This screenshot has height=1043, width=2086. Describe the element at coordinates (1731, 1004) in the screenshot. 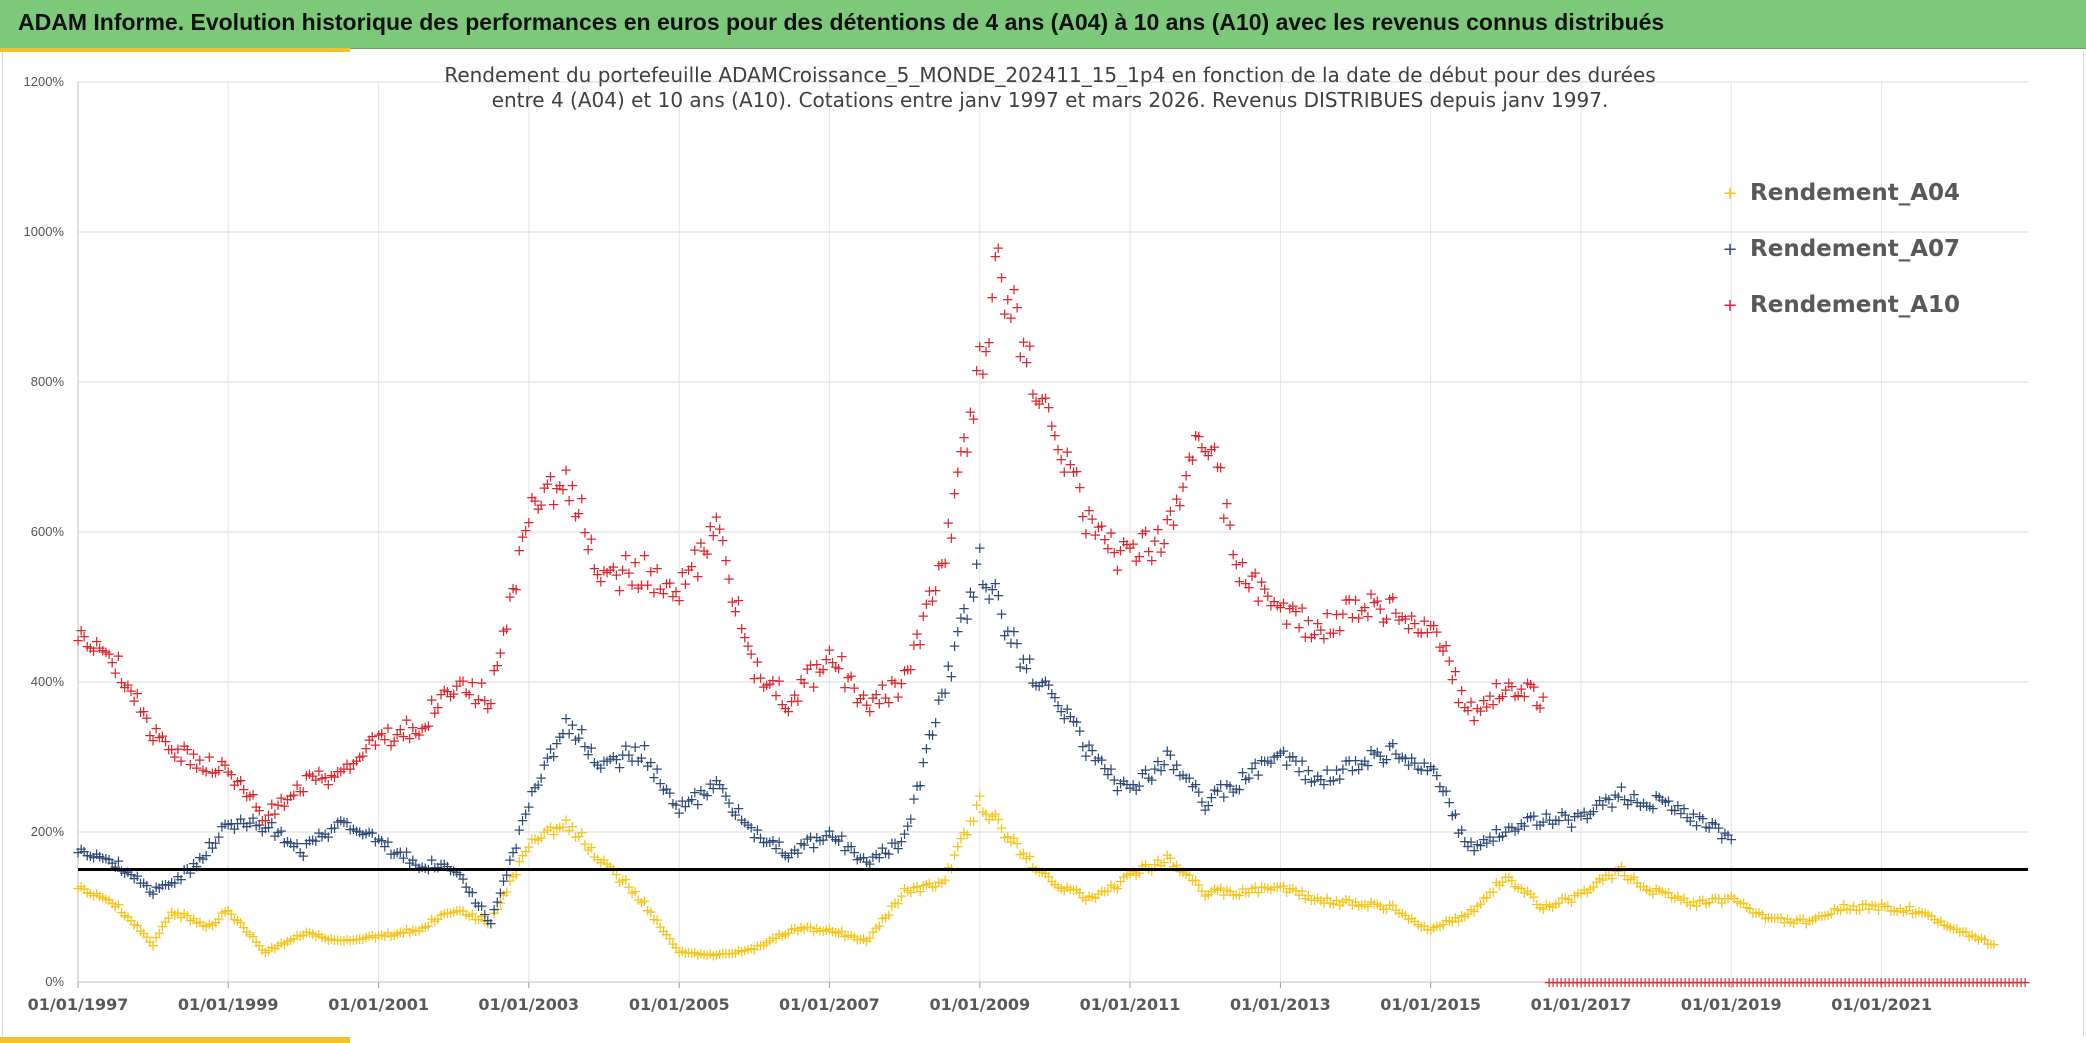

I see `x-tick-label: 01/01/2019` at that location.